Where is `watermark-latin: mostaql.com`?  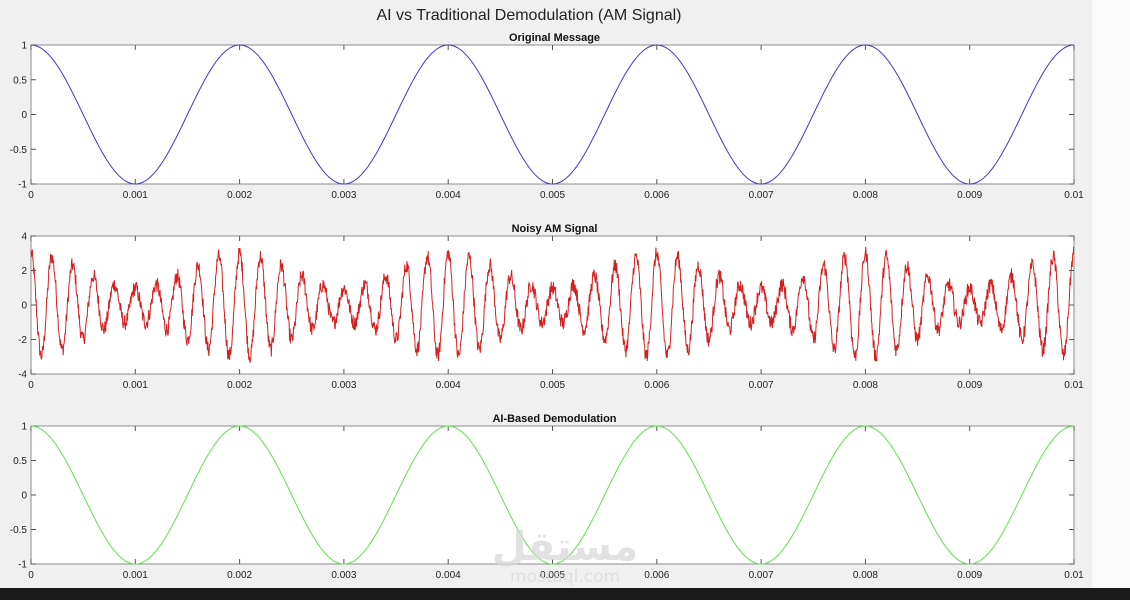 watermark-latin: mostaql.com is located at coordinates (565, 577).